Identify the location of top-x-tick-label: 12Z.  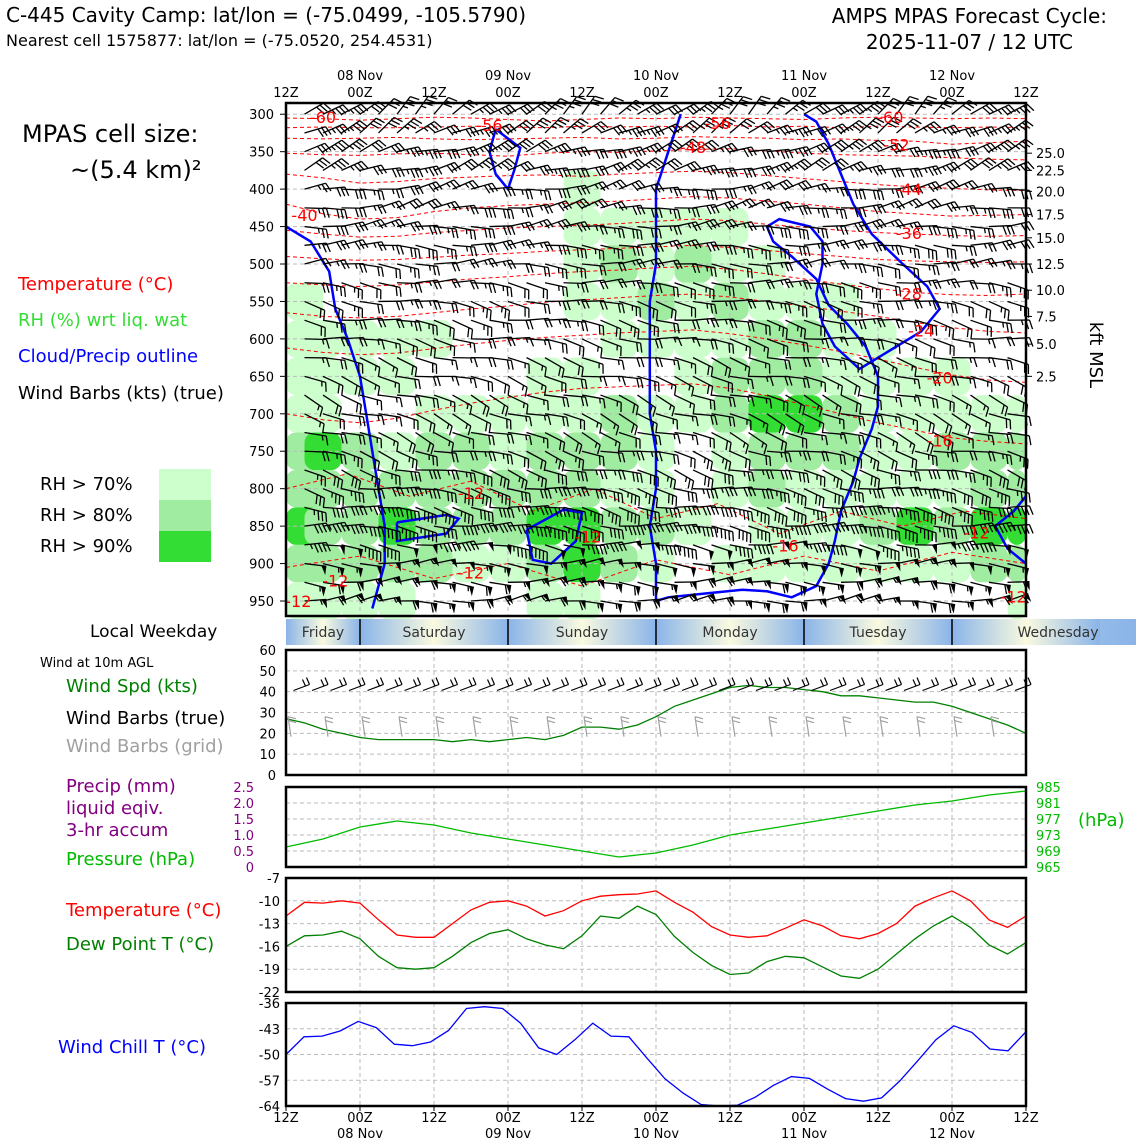
(730, 93).